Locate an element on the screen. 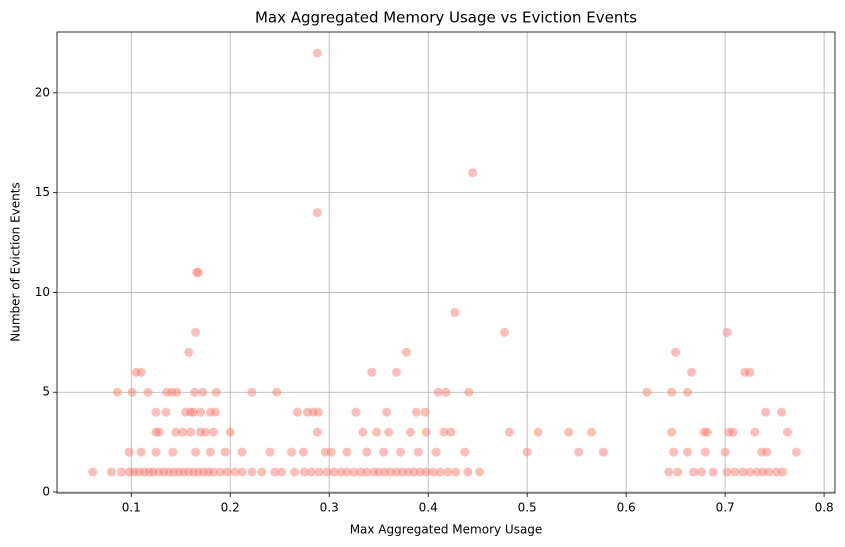 This screenshot has height=547, width=845. x-tick-label: 0.5 is located at coordinates (527, 508).